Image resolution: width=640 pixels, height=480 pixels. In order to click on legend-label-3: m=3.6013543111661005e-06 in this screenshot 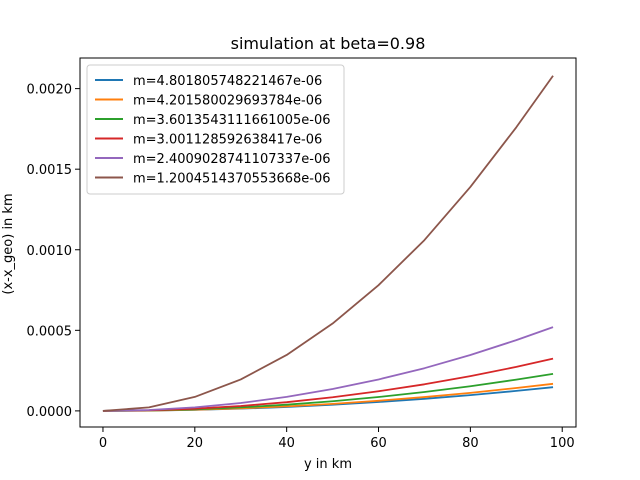, I will do `click(232, 120)`.